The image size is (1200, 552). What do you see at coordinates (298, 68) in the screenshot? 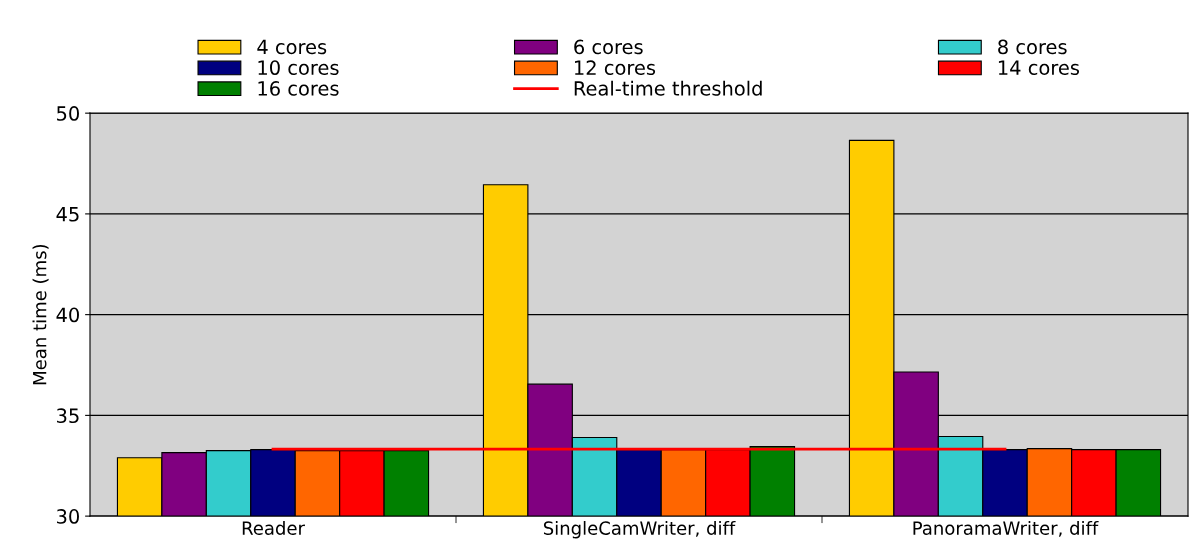
I see `legend-label: 10 cores` at bounding box center [298, 68].